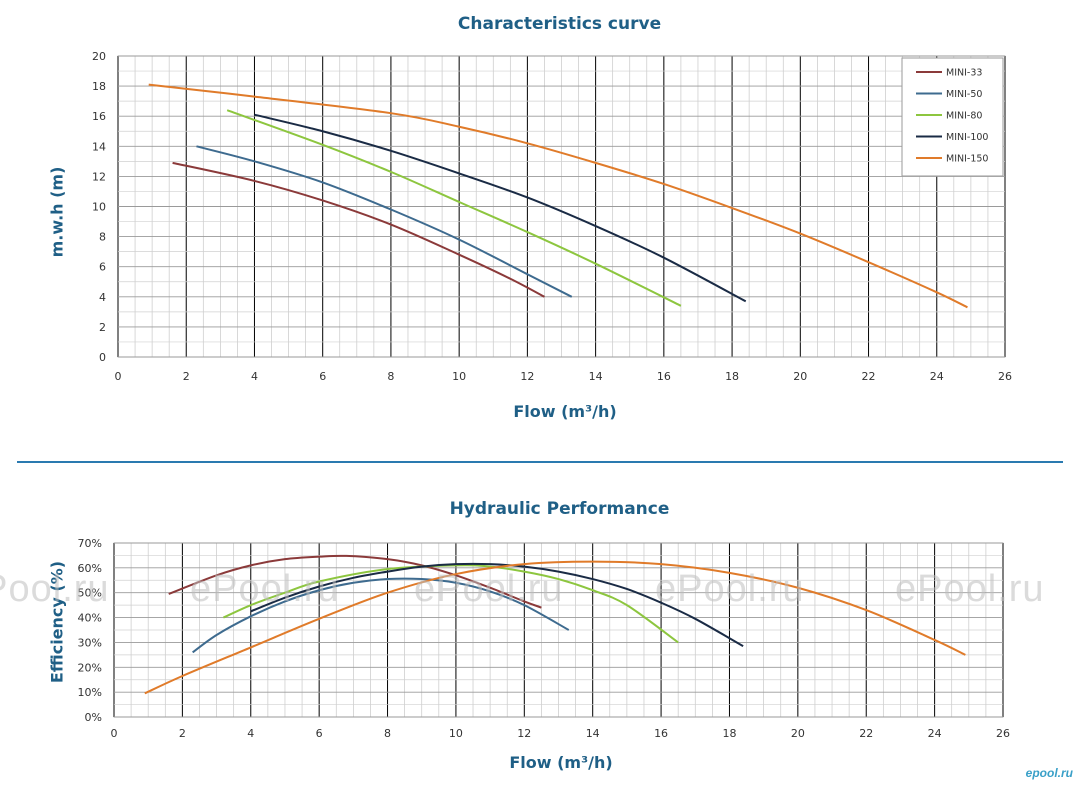 The height and width of the screenshot is (788, 1079). Describe the element at coordinates (559, 509) in the screenshot. I see `chart-title-hydraulic: Hydraulic Performance` at that location.